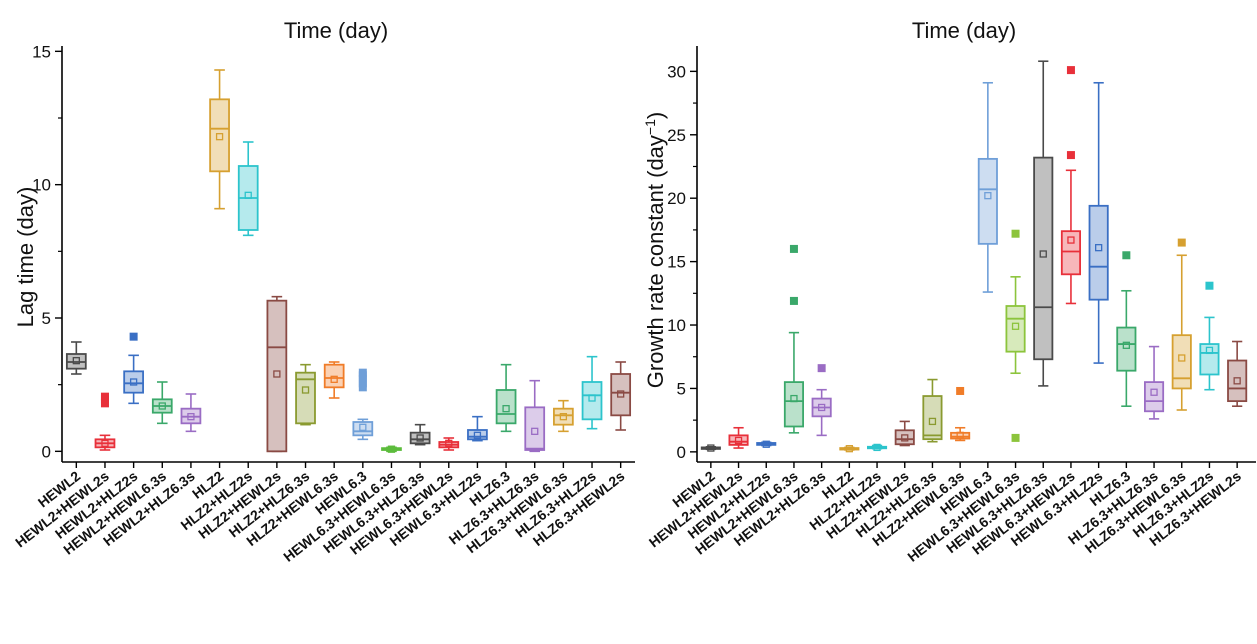 This screenshot has height=644, width=1257. What do you see at coordinates (46, 318) in the screenshot?
I see `lag-time-y-tick-label: 5` at bounding box center [46, 318].